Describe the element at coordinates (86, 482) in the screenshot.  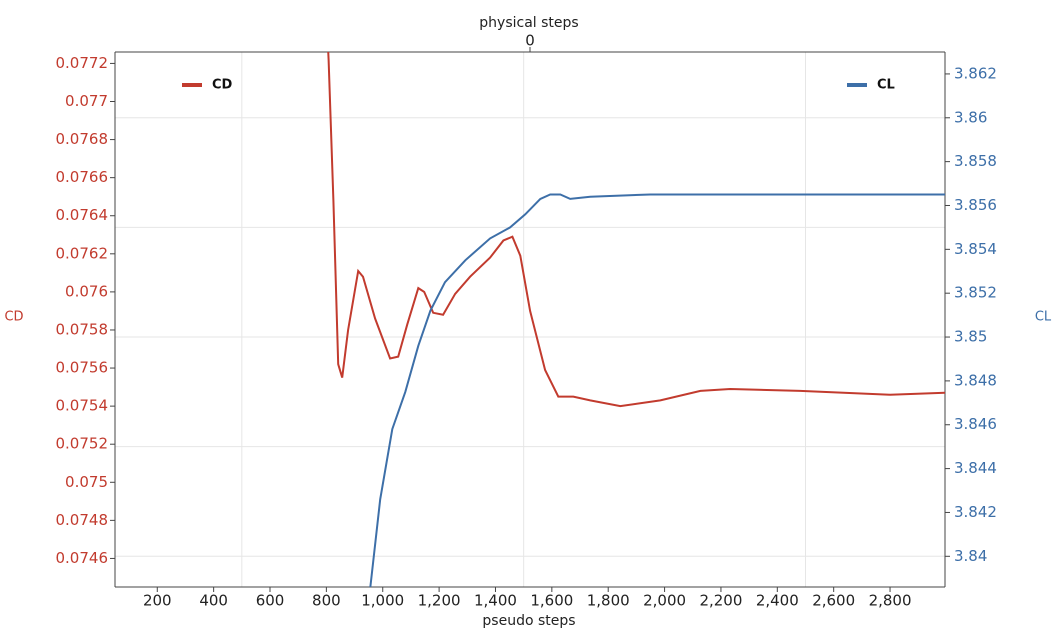
I see `y-tick-label: 0.075` at that location.